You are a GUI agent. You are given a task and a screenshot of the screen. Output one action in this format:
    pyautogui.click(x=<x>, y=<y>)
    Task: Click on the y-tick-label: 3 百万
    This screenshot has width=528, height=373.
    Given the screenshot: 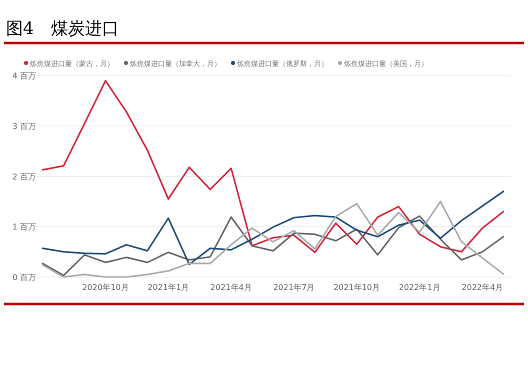 What is the action you would take?
    pyautogui.click(x=24, y=127)
    